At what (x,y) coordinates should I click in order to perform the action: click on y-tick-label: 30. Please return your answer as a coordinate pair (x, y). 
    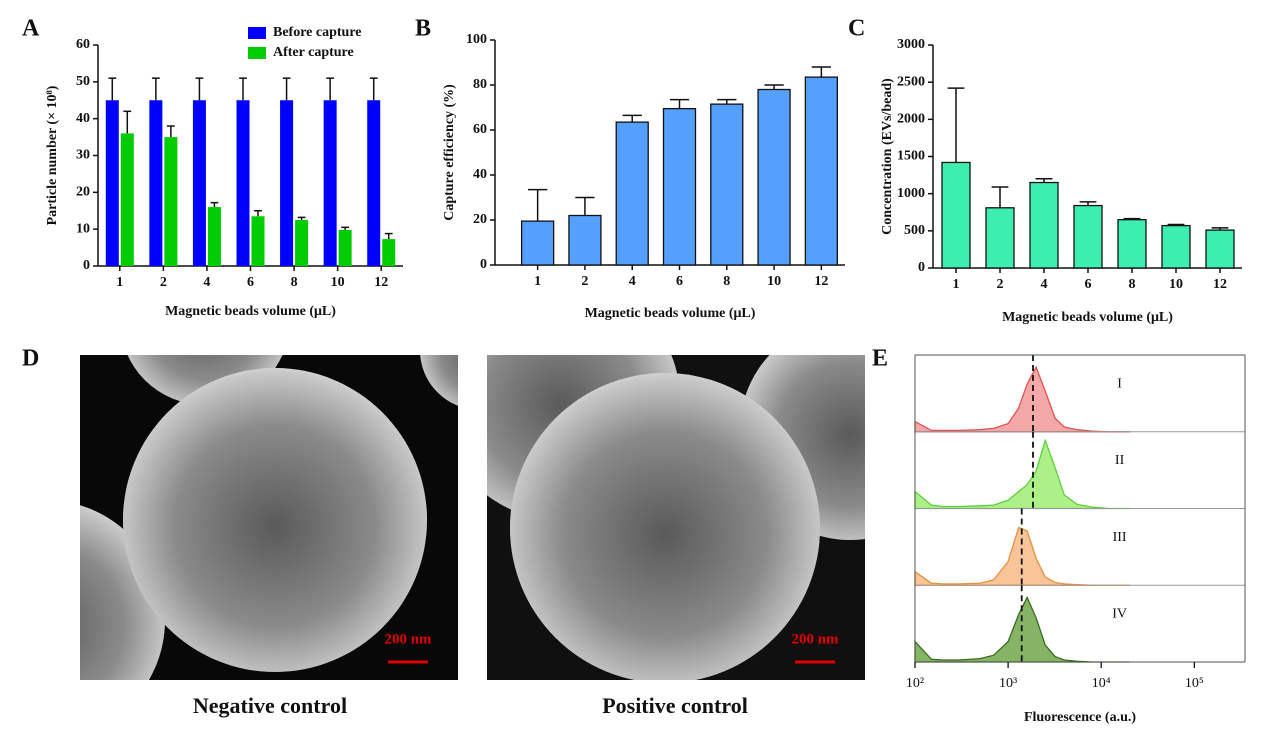
    Looking at the image, I should click on (83, 155).